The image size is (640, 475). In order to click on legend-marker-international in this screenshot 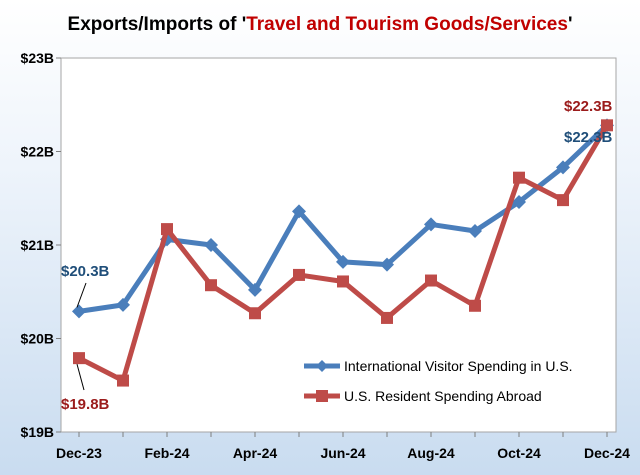, I will do `click(322, 366)`.